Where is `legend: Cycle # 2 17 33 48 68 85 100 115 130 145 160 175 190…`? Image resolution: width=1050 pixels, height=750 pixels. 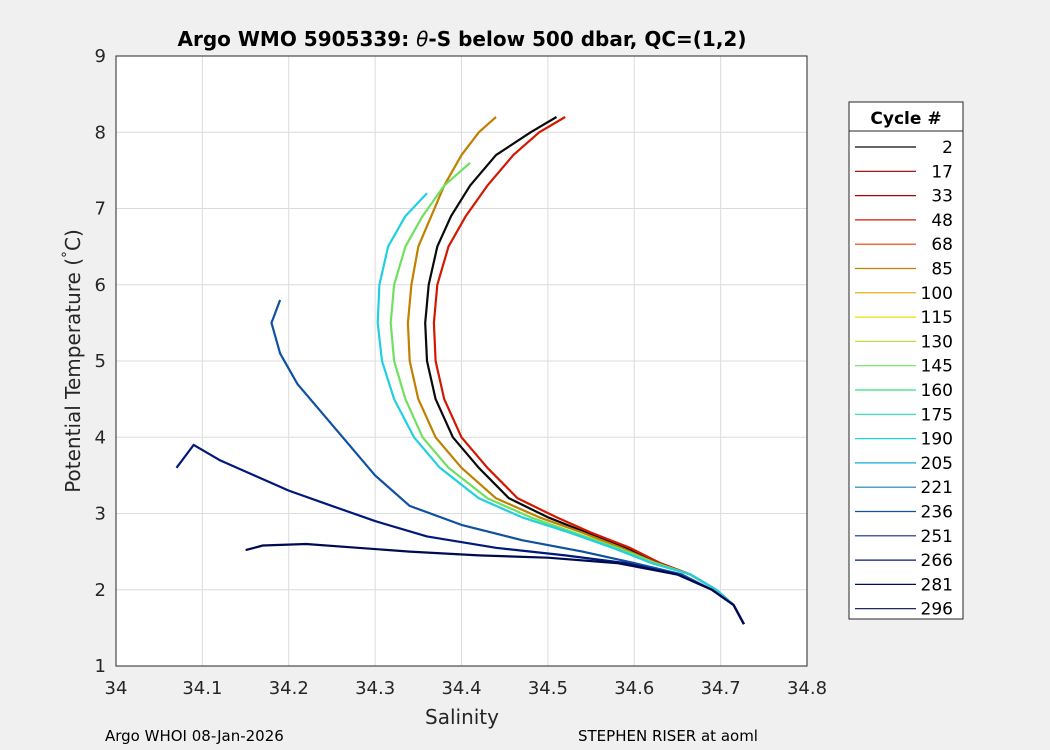
legend: Cycle # 2 17 33 48 68 85 100 115 130 145 160 175 190… is located at coordinates (906, 360).